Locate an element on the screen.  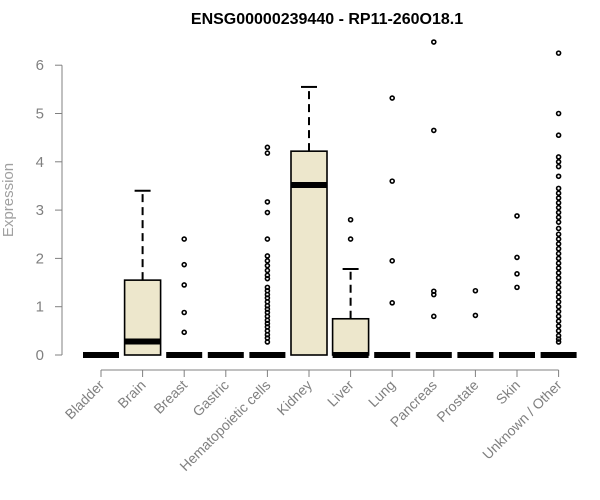
y-axis-label: Expression is located at coordinates (8, 200).